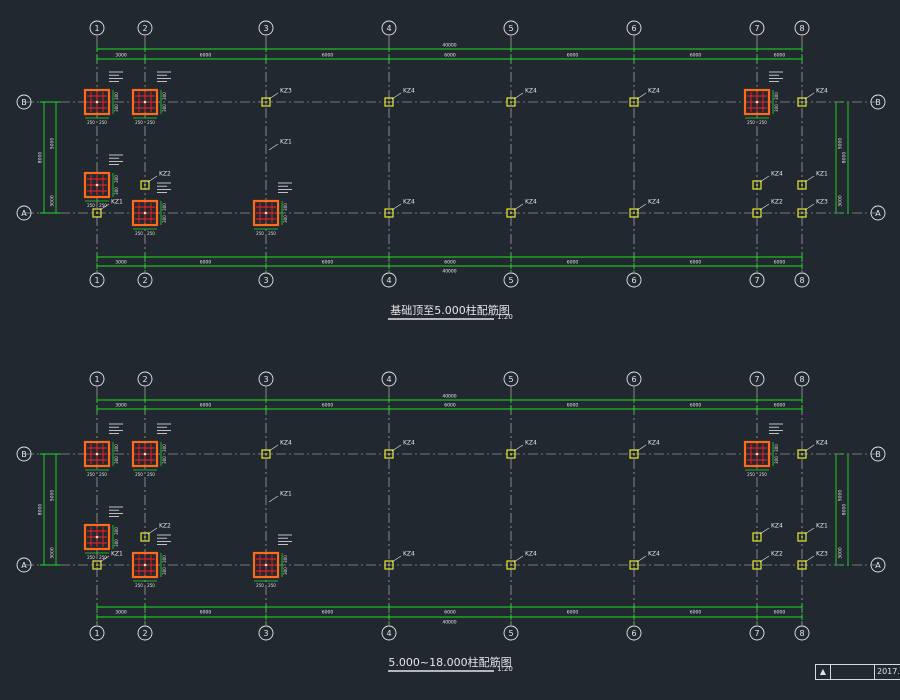 This screenshot has width=900, height=700. I want to click on axis-bubble-left-a, so click(24, 565).